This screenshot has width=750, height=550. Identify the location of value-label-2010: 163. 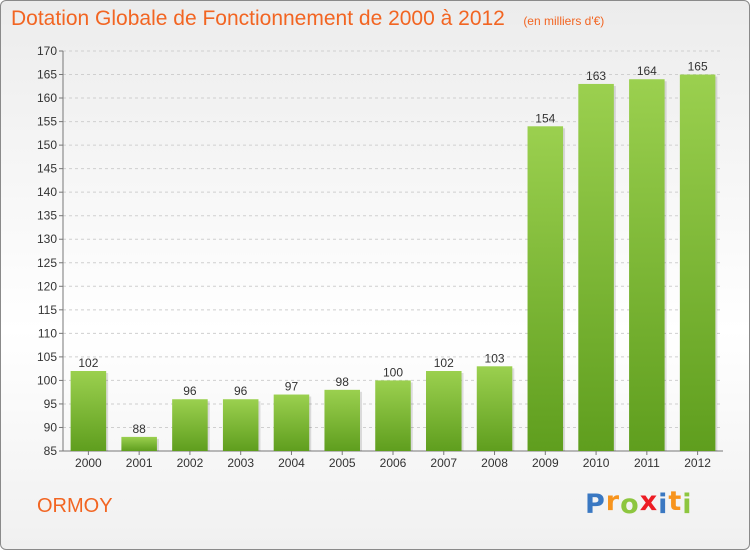
(596, 76).